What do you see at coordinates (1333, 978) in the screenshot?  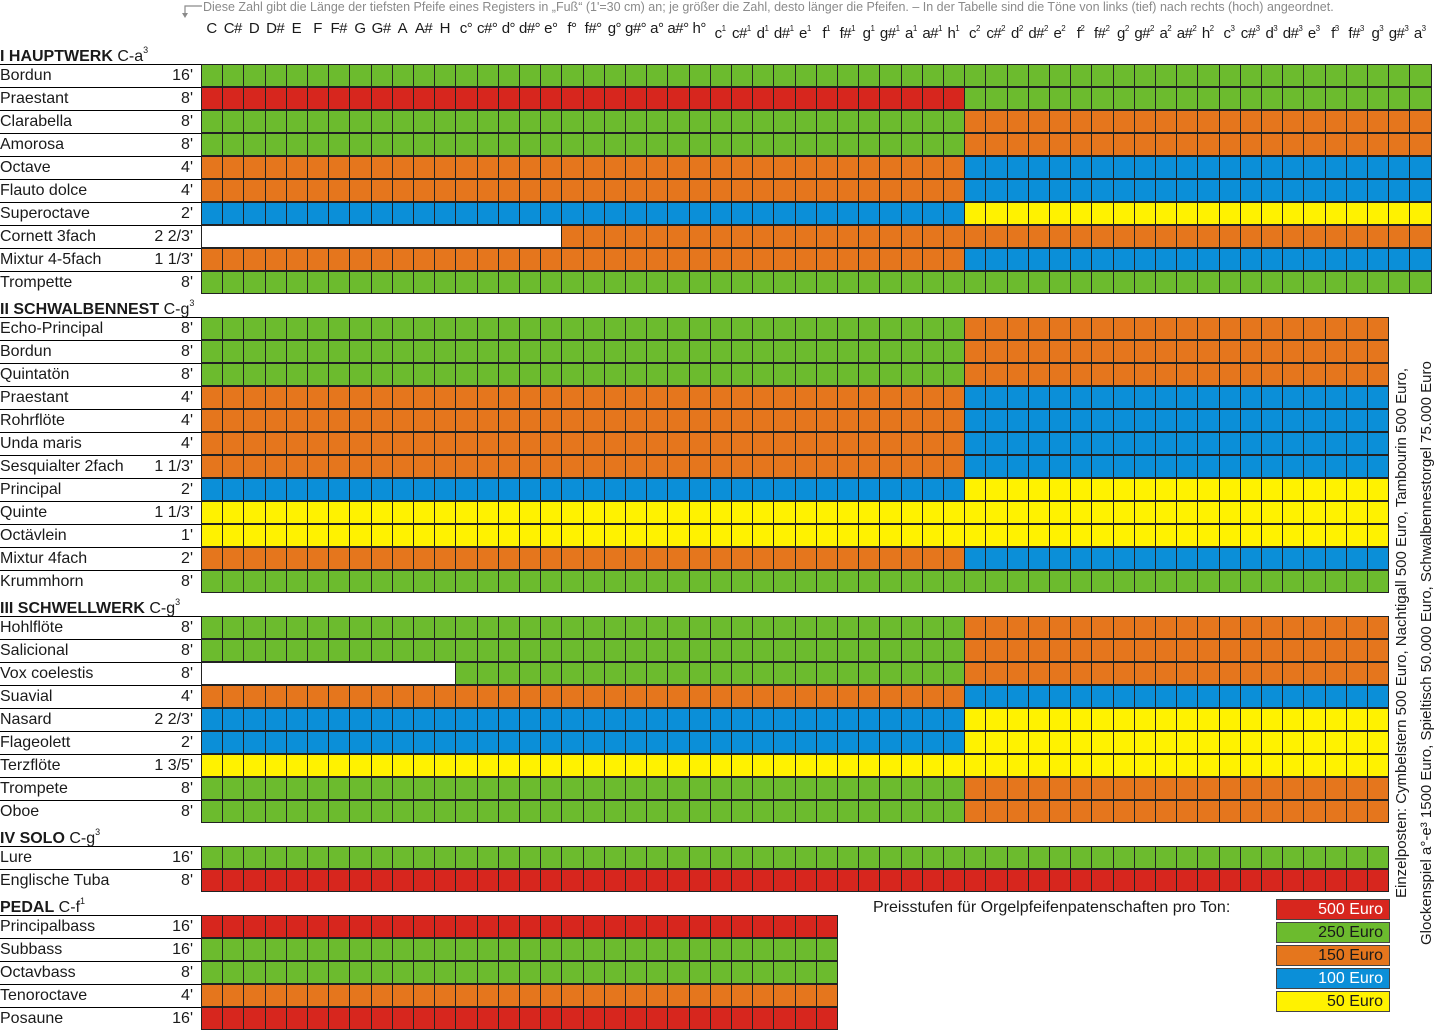 I see `legend-item-100: 100 Euro` at bounding box center [1333, 978].